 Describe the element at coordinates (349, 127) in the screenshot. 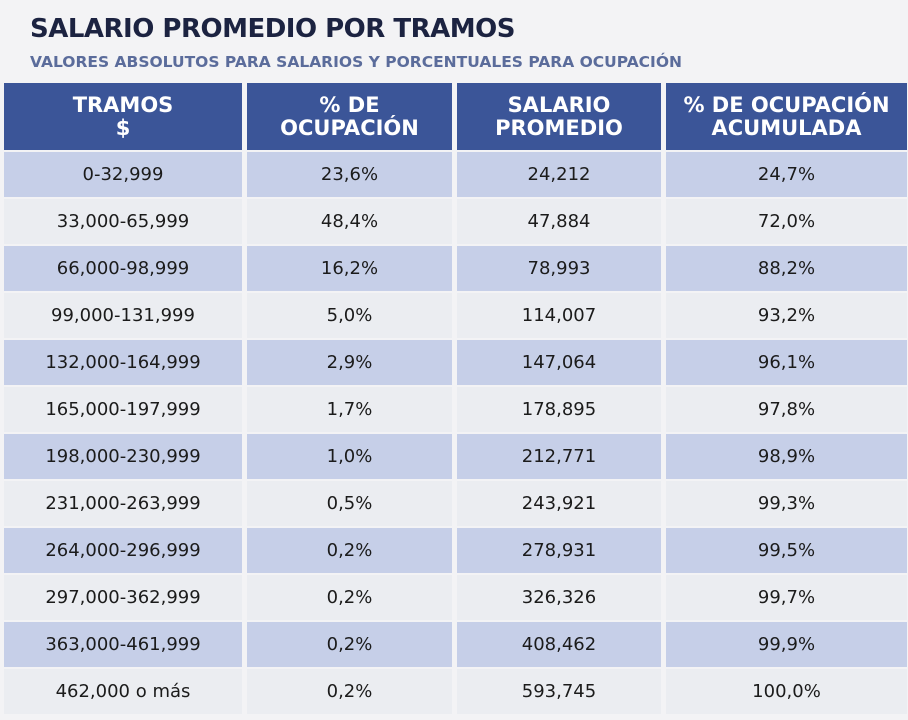

I see `header-text: OCUPACIÓN` at that location.